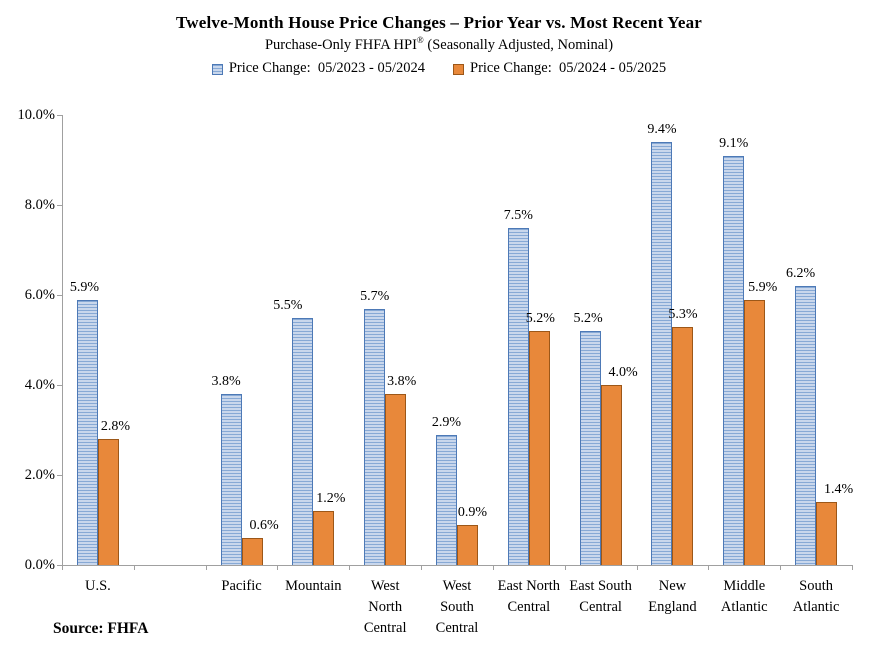 The height and width of the screenshot is (654, 878). What do you see at coordinates (683, 314) in the screenshot?
I see `bar-value-label: 5.3%` at bounding box center [683, 314].